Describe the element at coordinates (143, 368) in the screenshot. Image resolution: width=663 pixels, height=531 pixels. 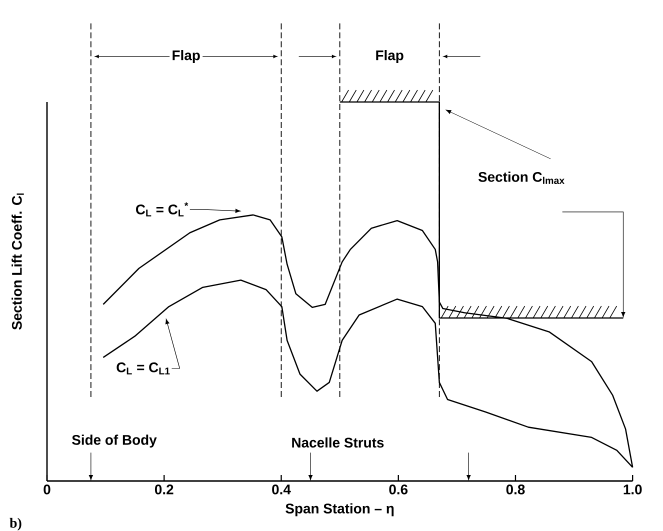
I see `series-label: C$_{L}$ = C$_{L1}$` at that location.